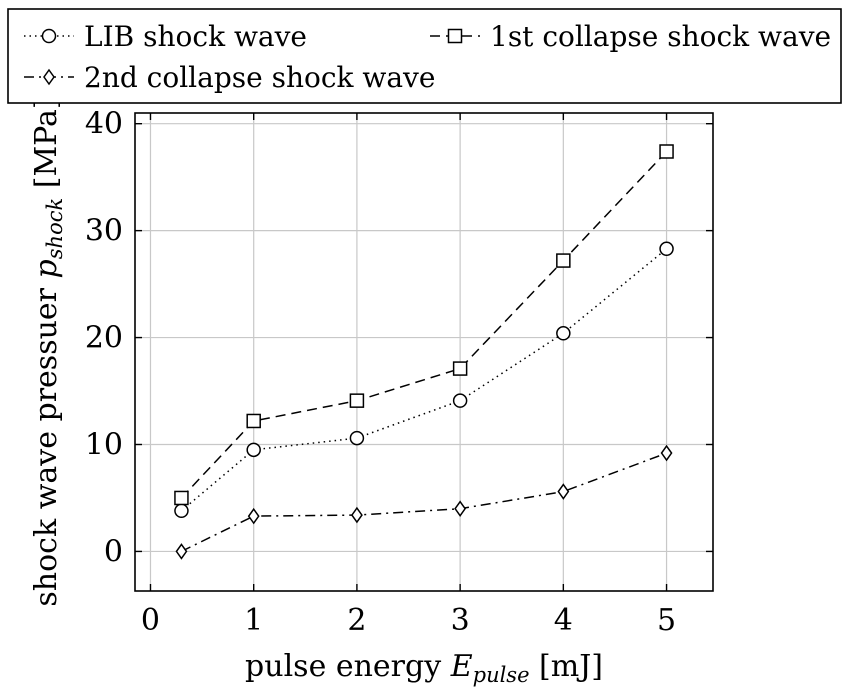  Describe the element at coordinates (46, 442) in the screenshot. I see `y-axis-label-prefix: shock wave pressuer` at that location.